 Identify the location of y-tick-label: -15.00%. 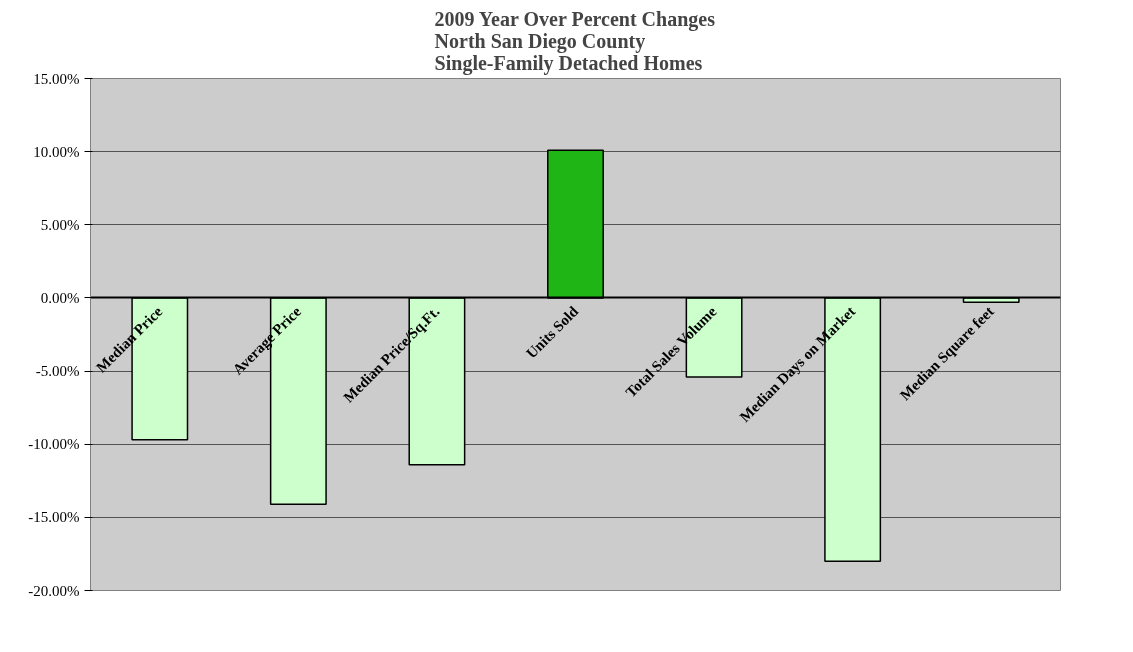
(54, 517).